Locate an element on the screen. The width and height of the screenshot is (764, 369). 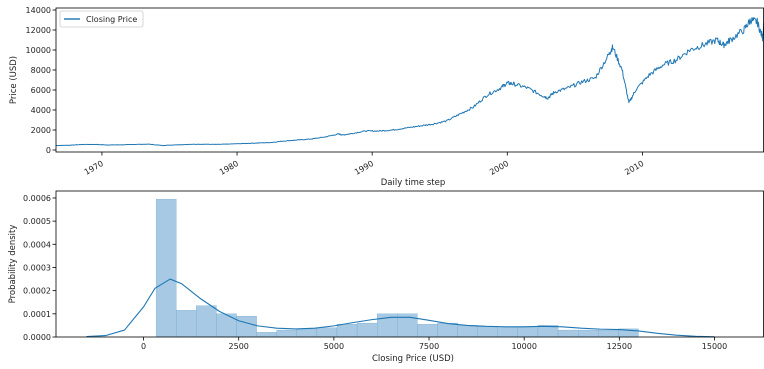
top-y-tick-label: 6000 is located at coordinates (41, 90).